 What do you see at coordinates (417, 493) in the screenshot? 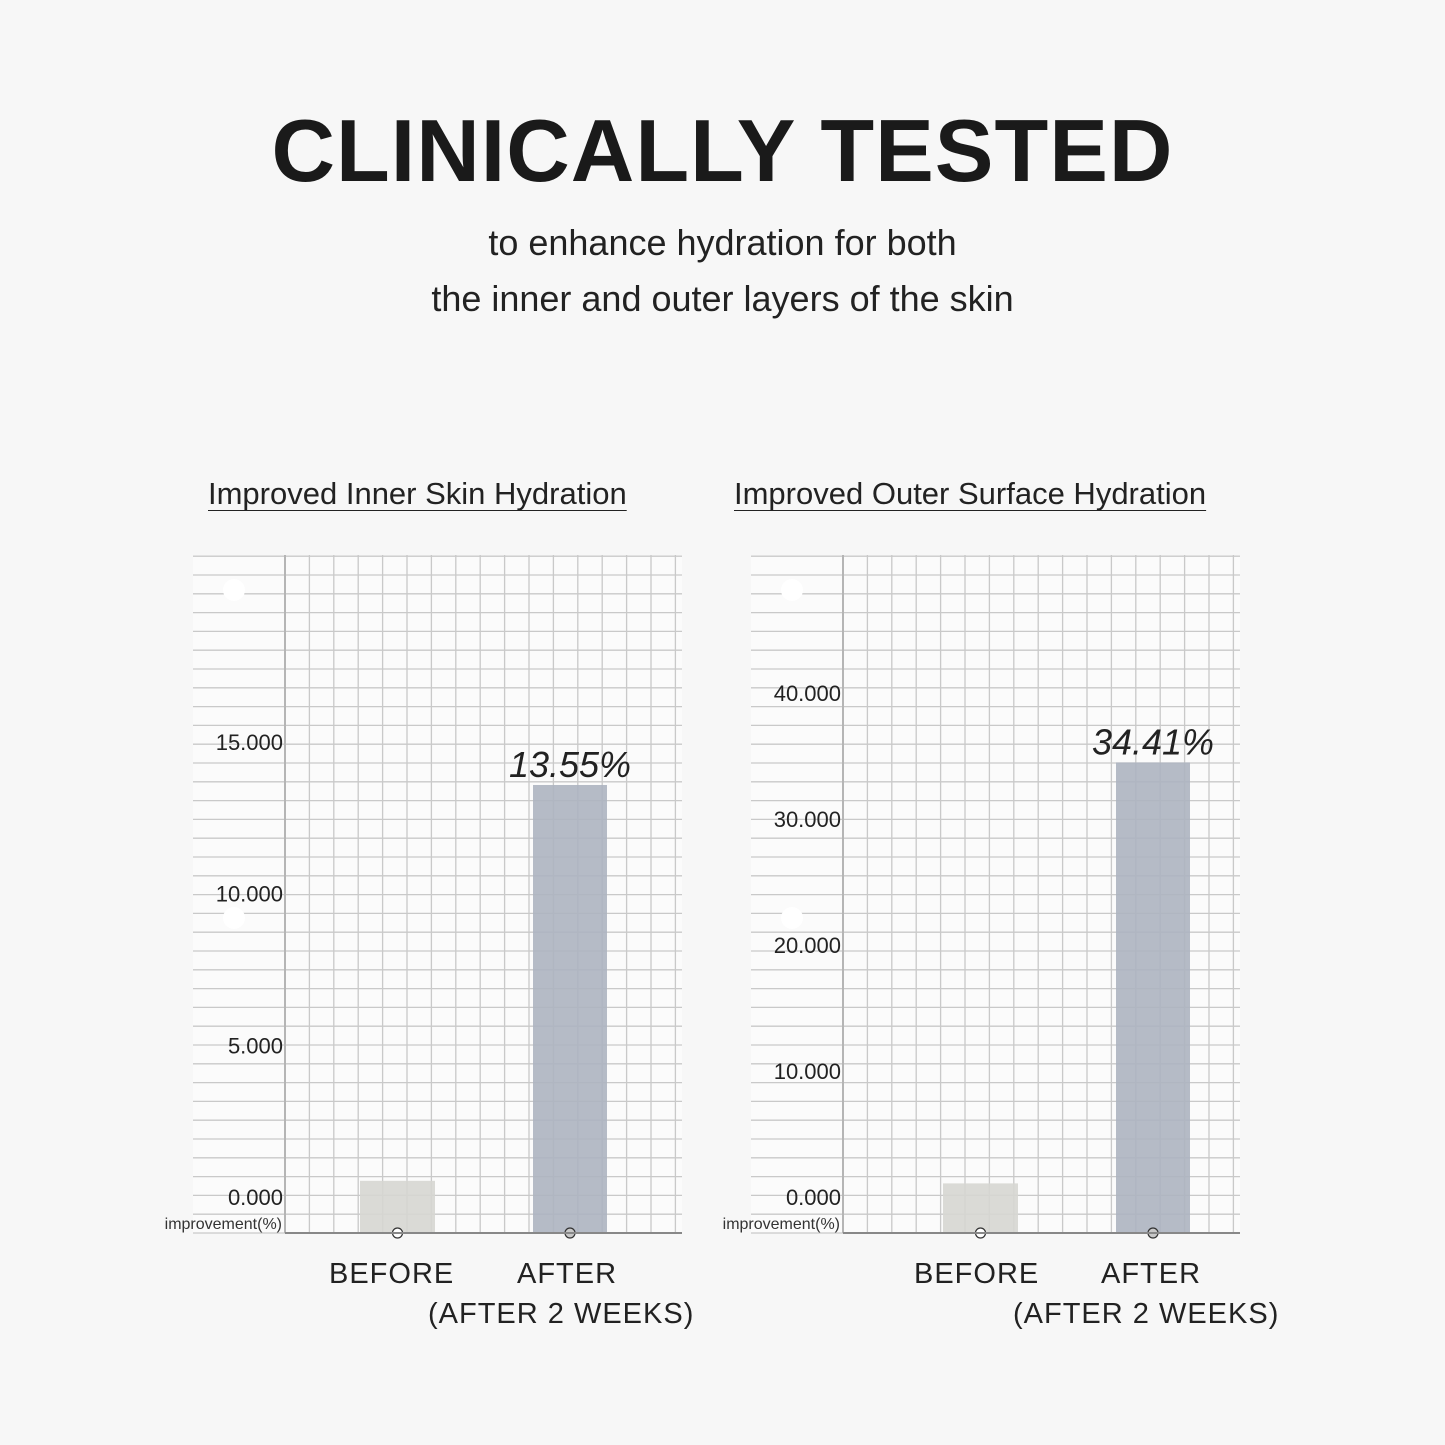
I see `chart-title-inner: Improved Inner Skin Hydration` at bounding box center [417, 493].